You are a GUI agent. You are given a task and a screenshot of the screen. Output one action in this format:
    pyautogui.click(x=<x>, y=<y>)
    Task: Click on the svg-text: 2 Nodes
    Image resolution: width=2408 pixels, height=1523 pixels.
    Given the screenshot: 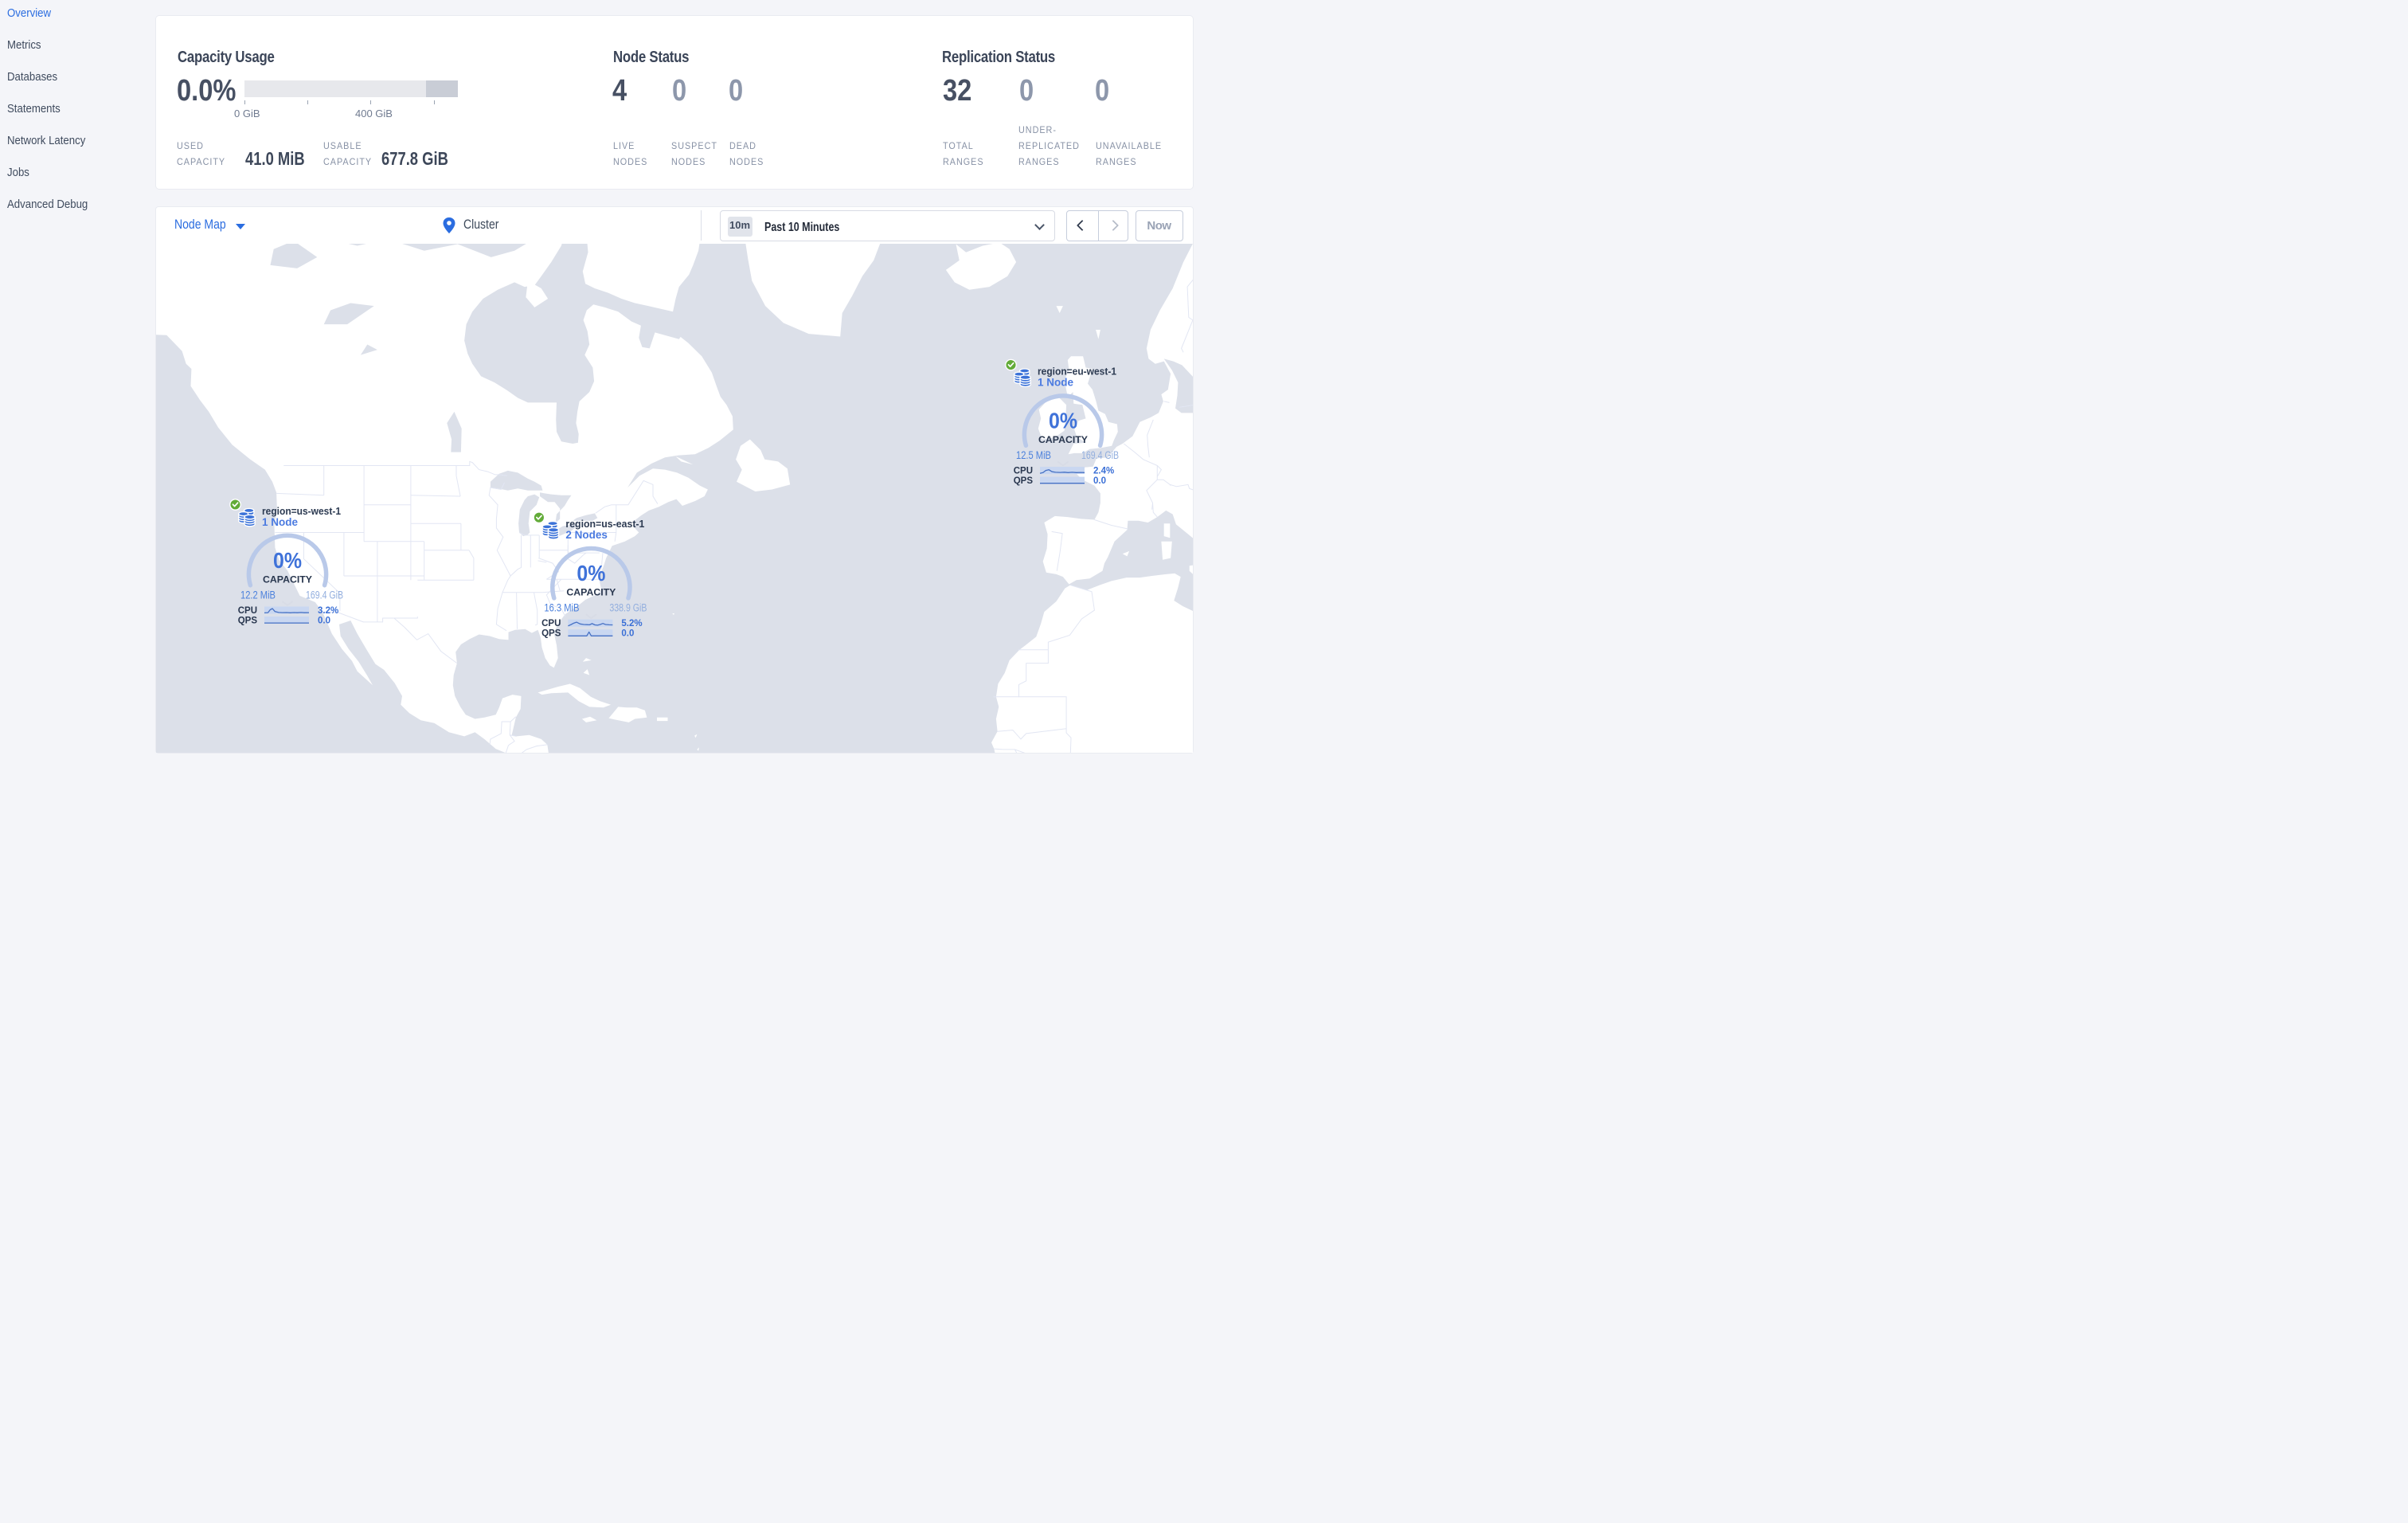 What is the action you would take?
    pyautogui.click(x=586, y=535)
    